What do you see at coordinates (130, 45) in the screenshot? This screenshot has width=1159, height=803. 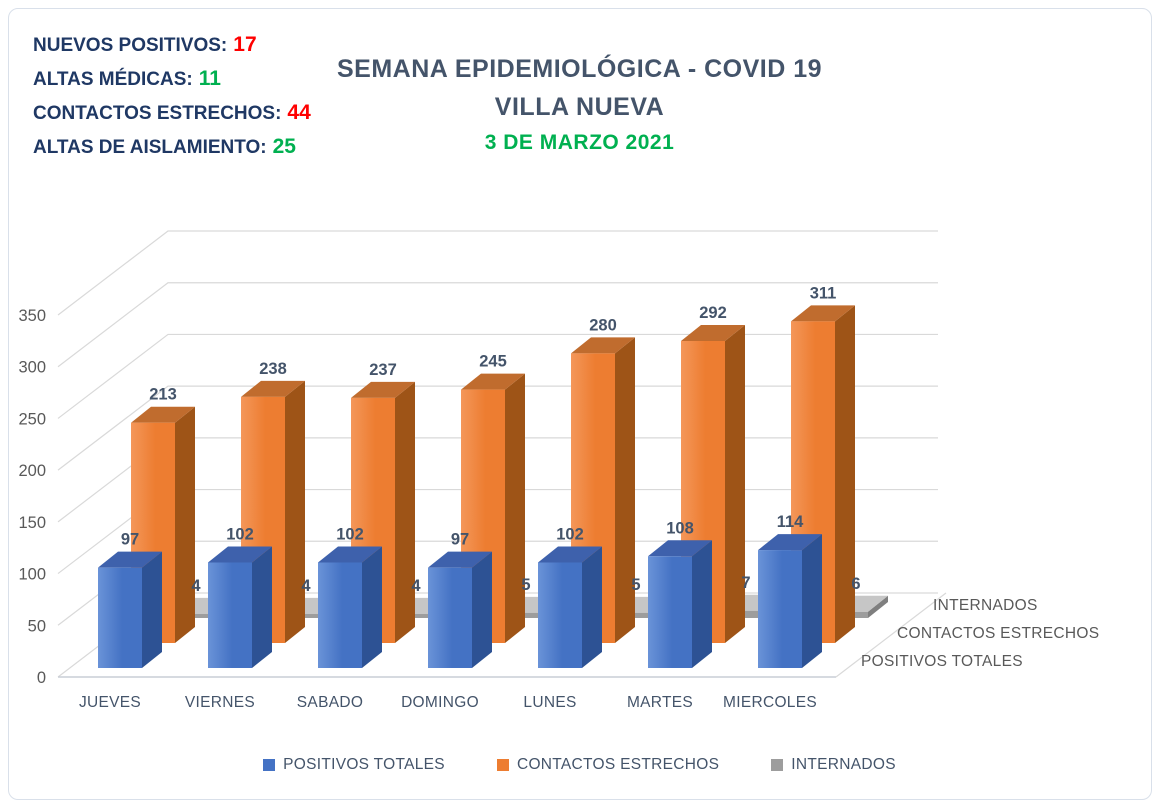 I see `stat-label: NUEVOS POSITIVOS:` at bounding box center [130, 45].